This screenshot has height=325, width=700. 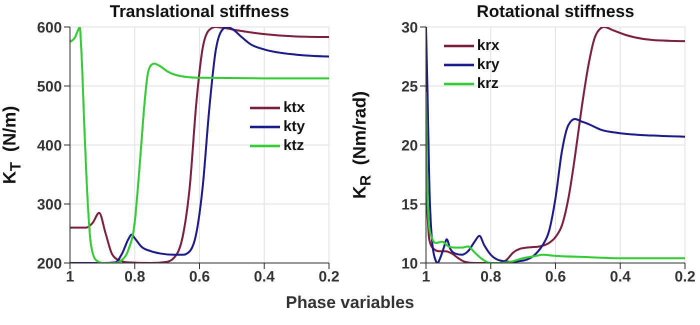 I want to click on y-tick-label: 15, so click(x=409, y=205).